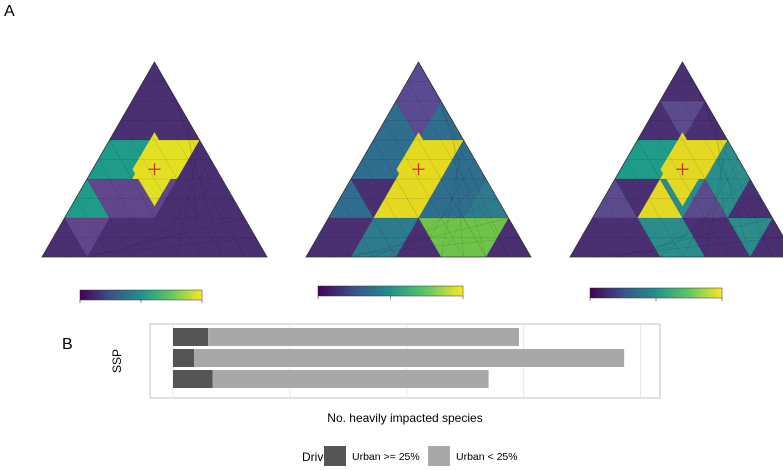 Image resolution: width=783 pixels, height=470 pixels. Describe the element at coordinates (117, 361) in the screenshot. I see `bar-y-axis-label: SSP` at that location.